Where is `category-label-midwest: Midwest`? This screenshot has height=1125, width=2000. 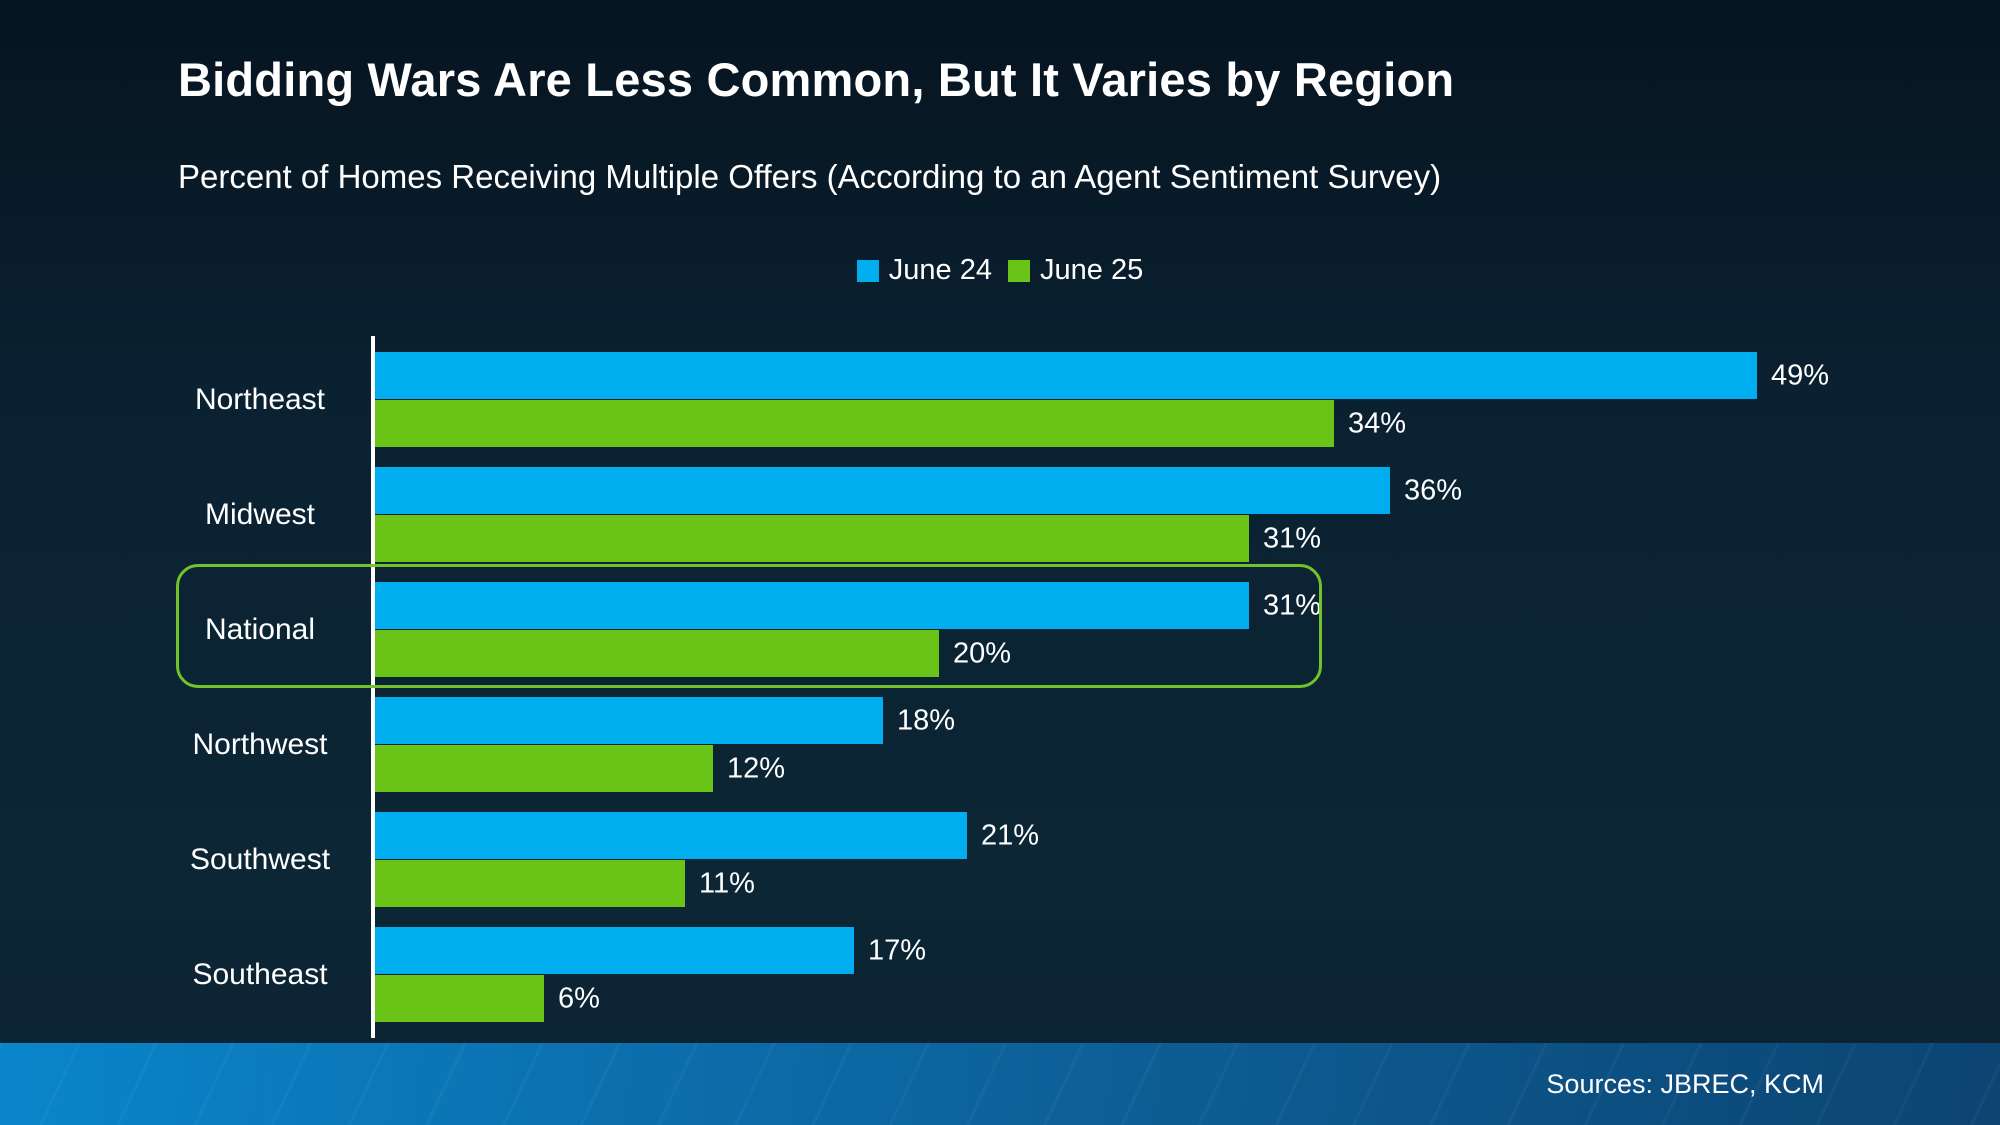
category-label-midwest: Midwest is located at coordinates (260, 514).